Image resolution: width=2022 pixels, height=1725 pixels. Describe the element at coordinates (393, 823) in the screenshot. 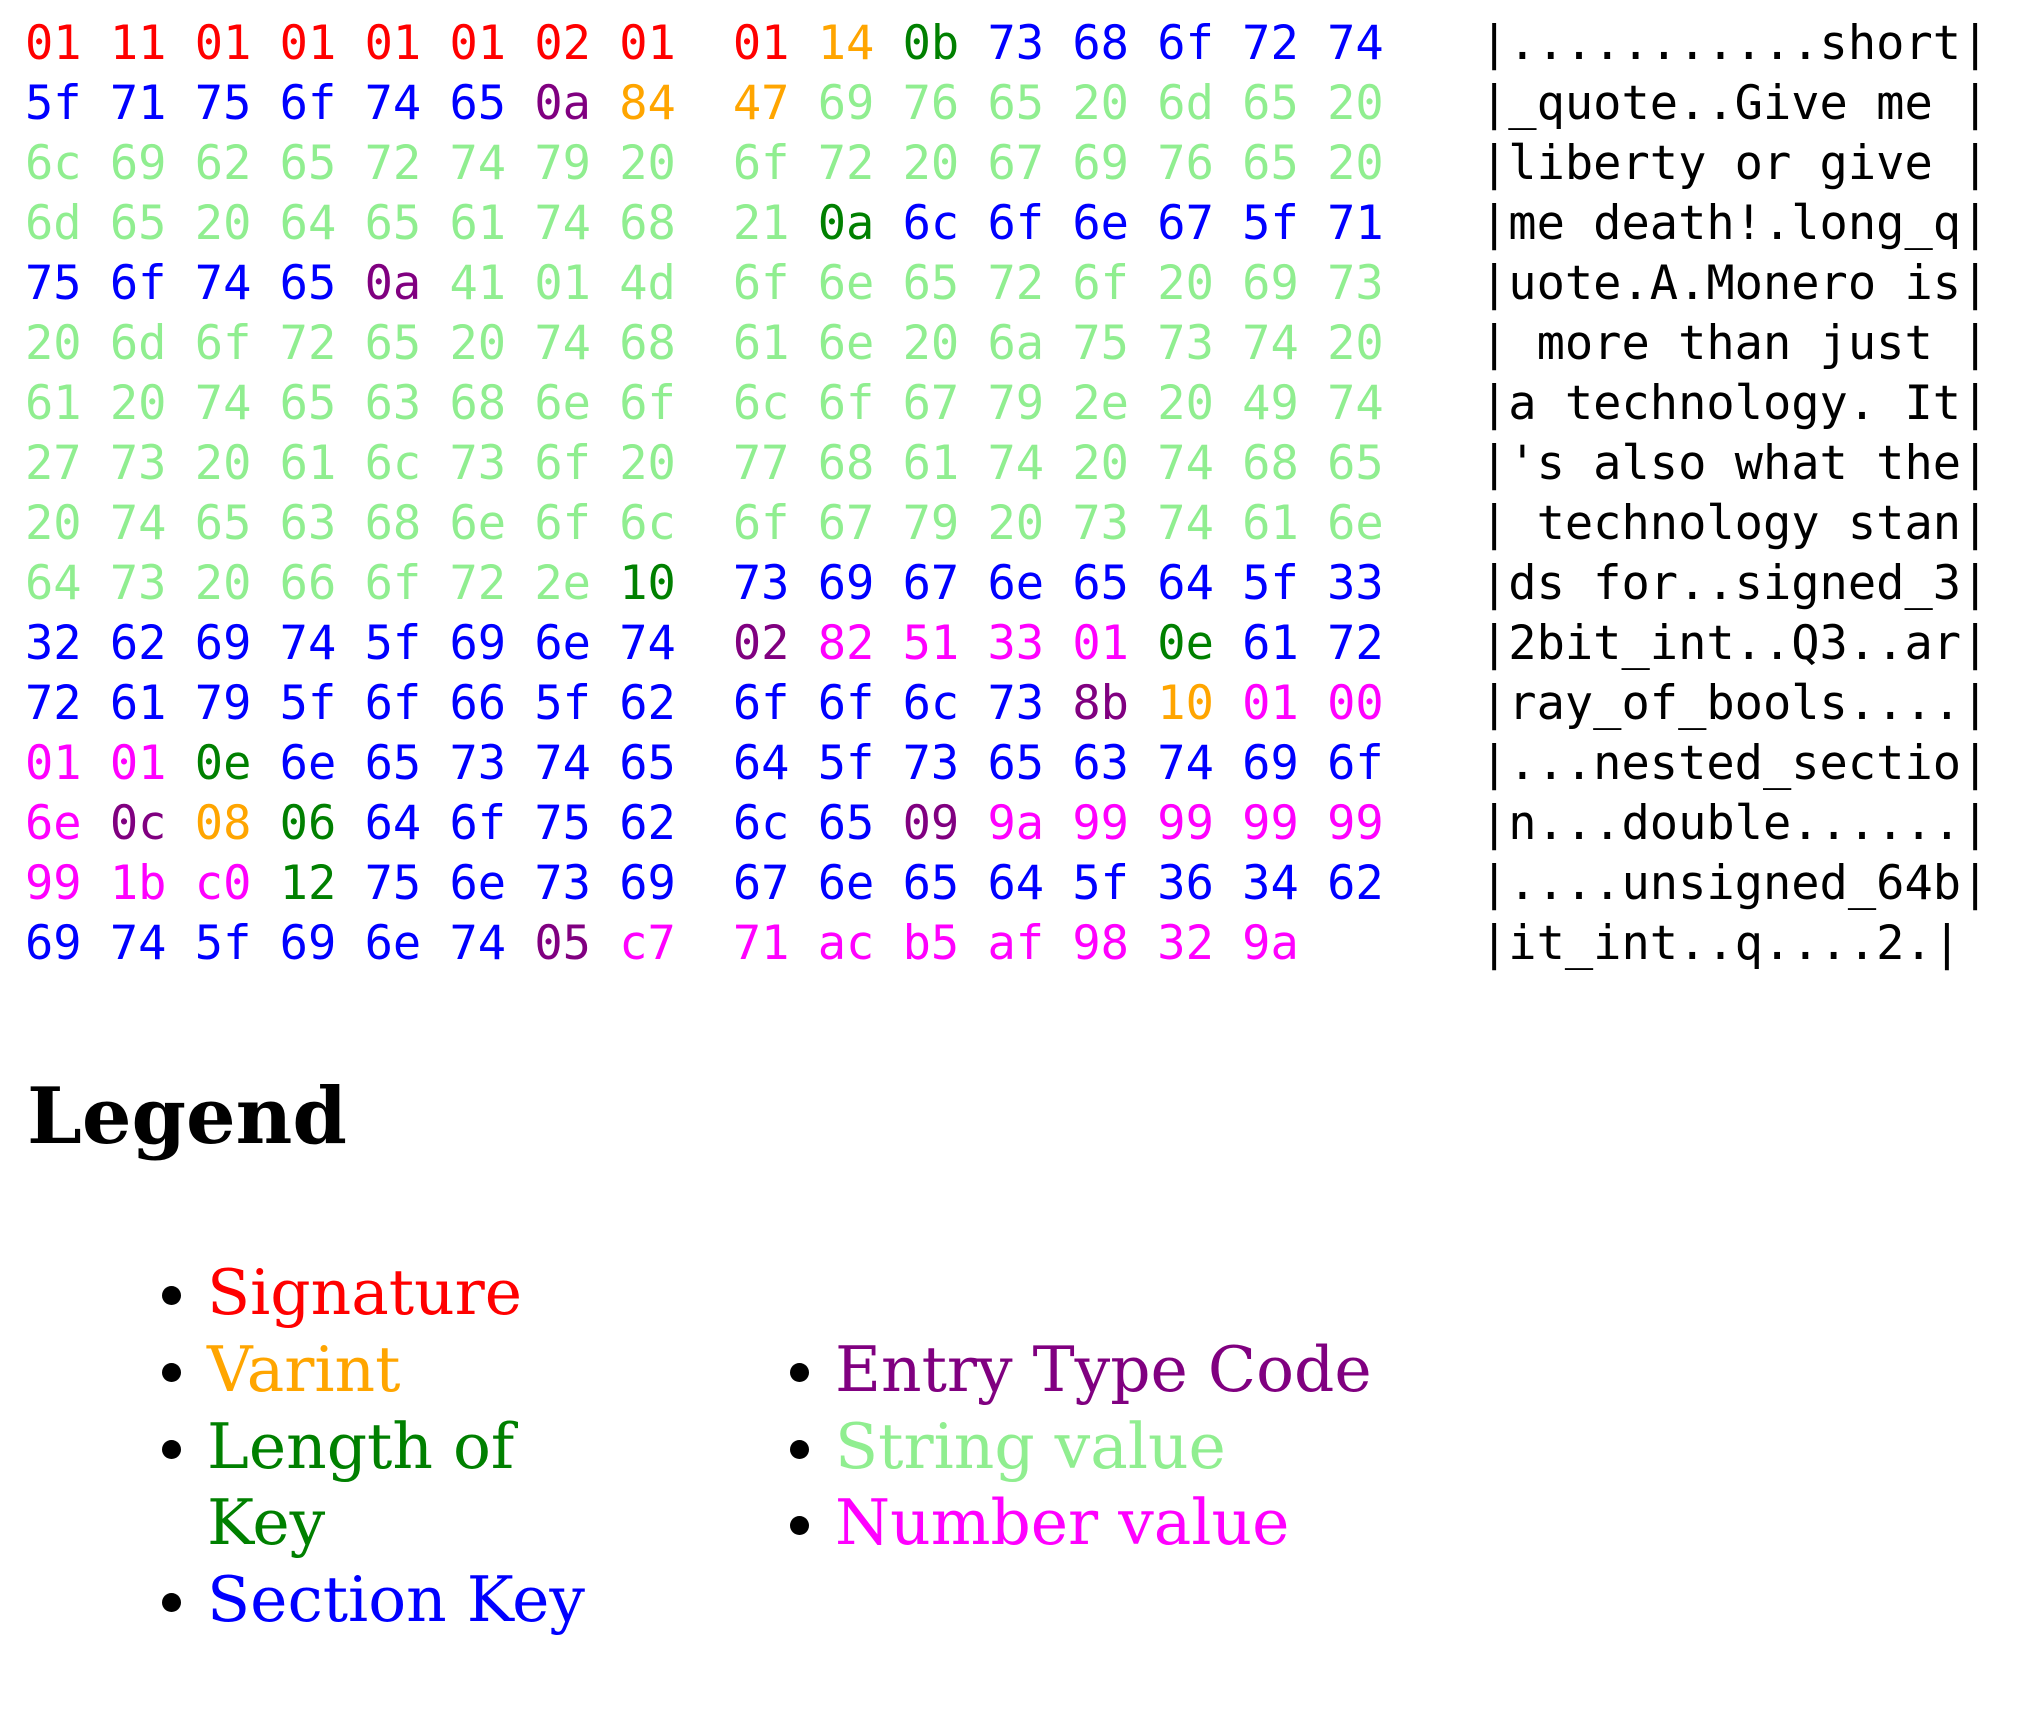

I see `hex-byte-section-key: 64` at that location.